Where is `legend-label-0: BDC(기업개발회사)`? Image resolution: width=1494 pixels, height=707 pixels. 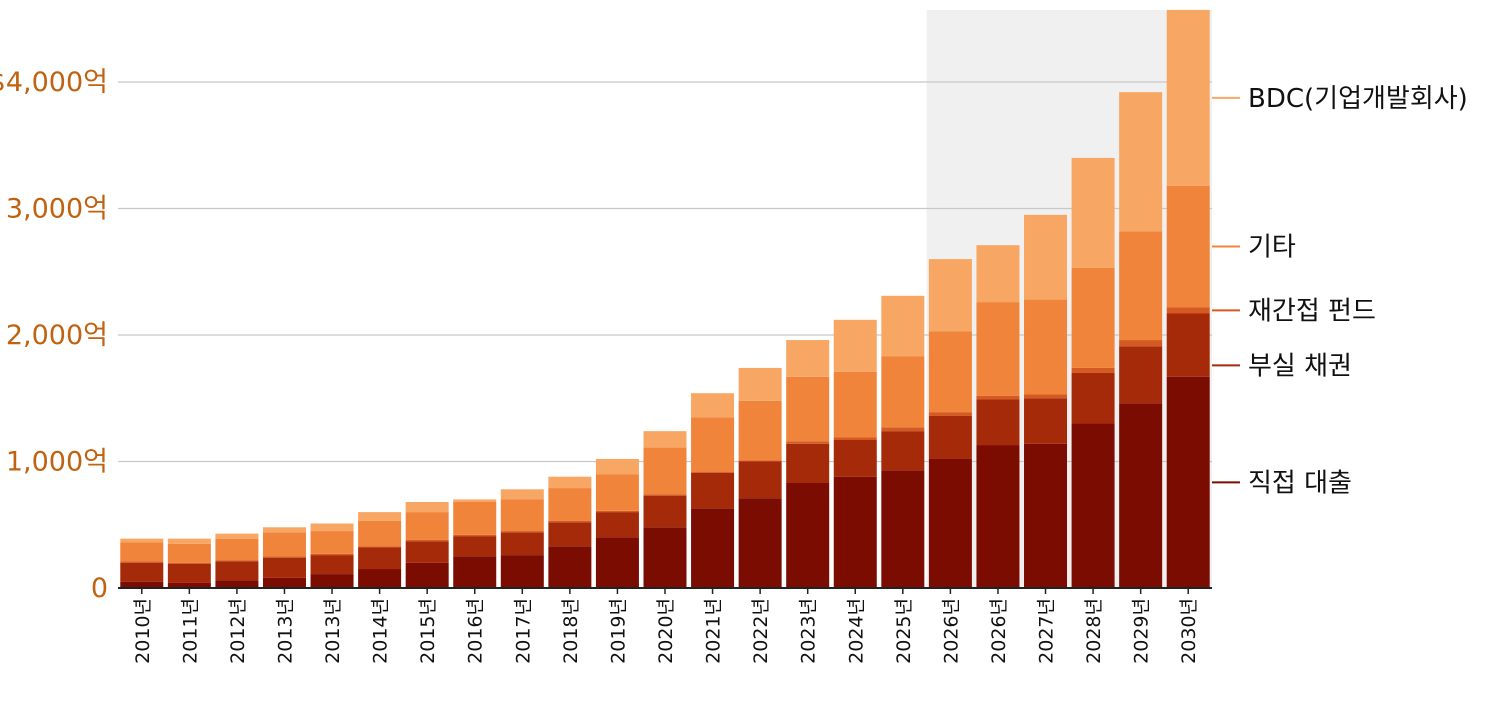 legend-label-0: BDC(기업개발회사) is located at coordinates (1358, 99).